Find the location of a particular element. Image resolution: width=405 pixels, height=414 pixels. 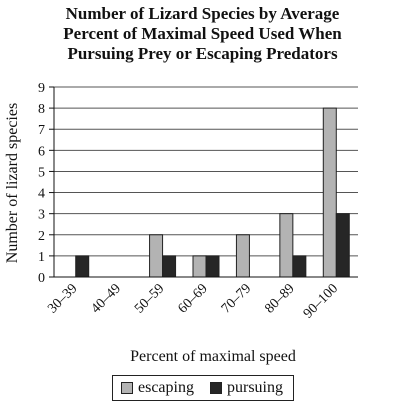

legend: escaping pursuing is located at coordinates (203, 388).